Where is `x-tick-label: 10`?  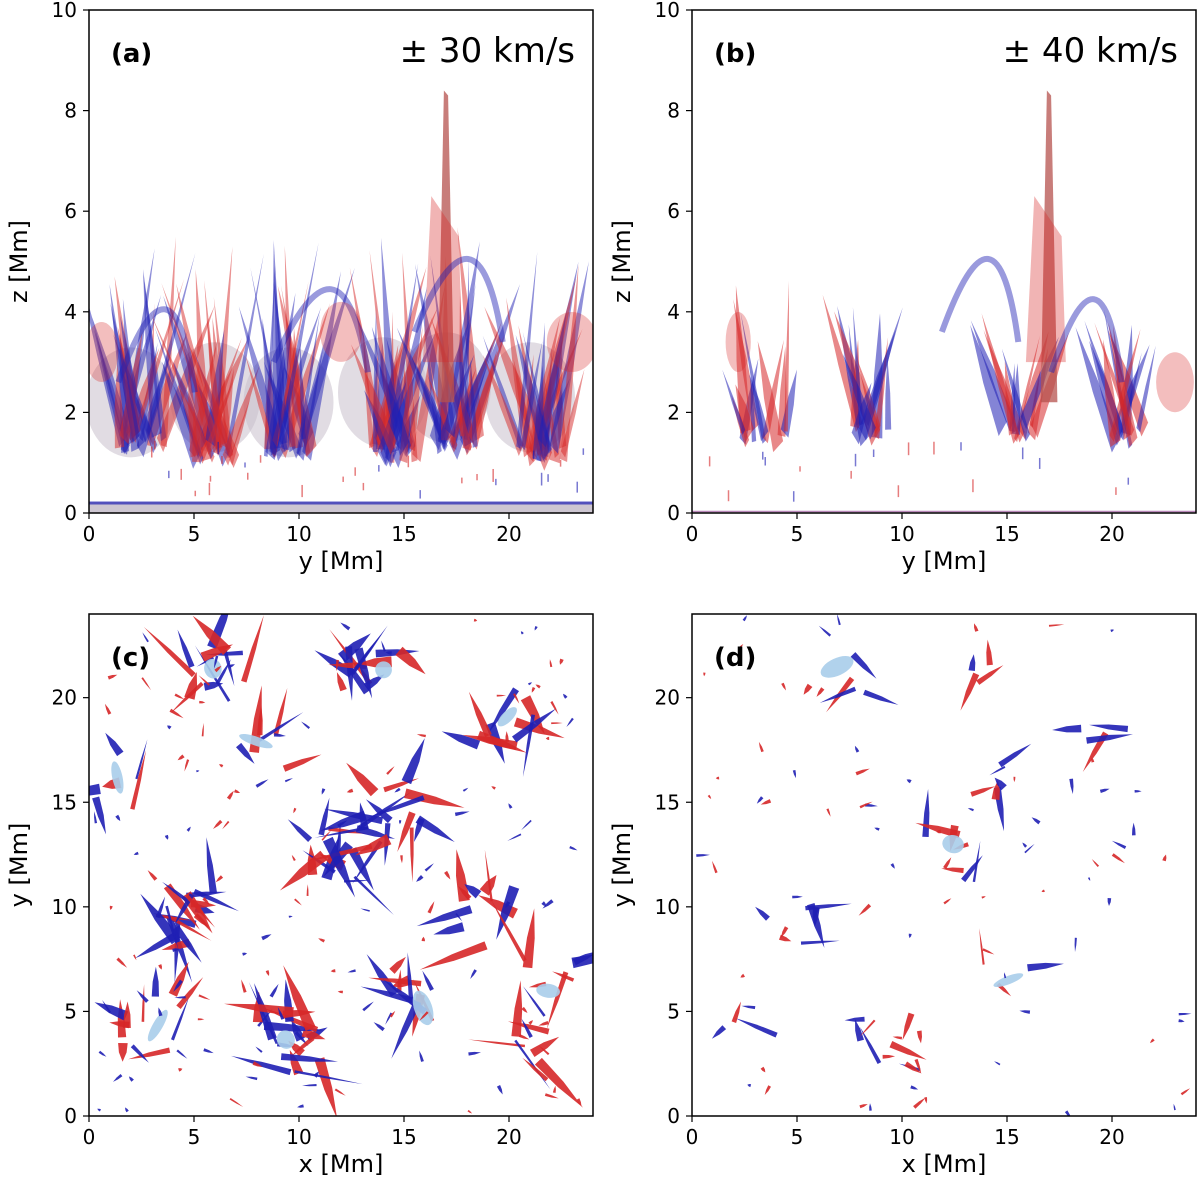
x-tick-label: 10 is located at coordinates (298, 1137).